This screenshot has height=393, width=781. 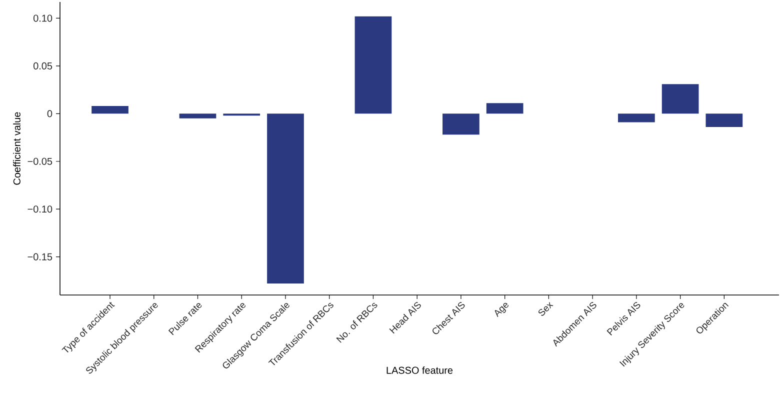 I want to click on x-tick-label: Sex, so click(x=546, y=309).